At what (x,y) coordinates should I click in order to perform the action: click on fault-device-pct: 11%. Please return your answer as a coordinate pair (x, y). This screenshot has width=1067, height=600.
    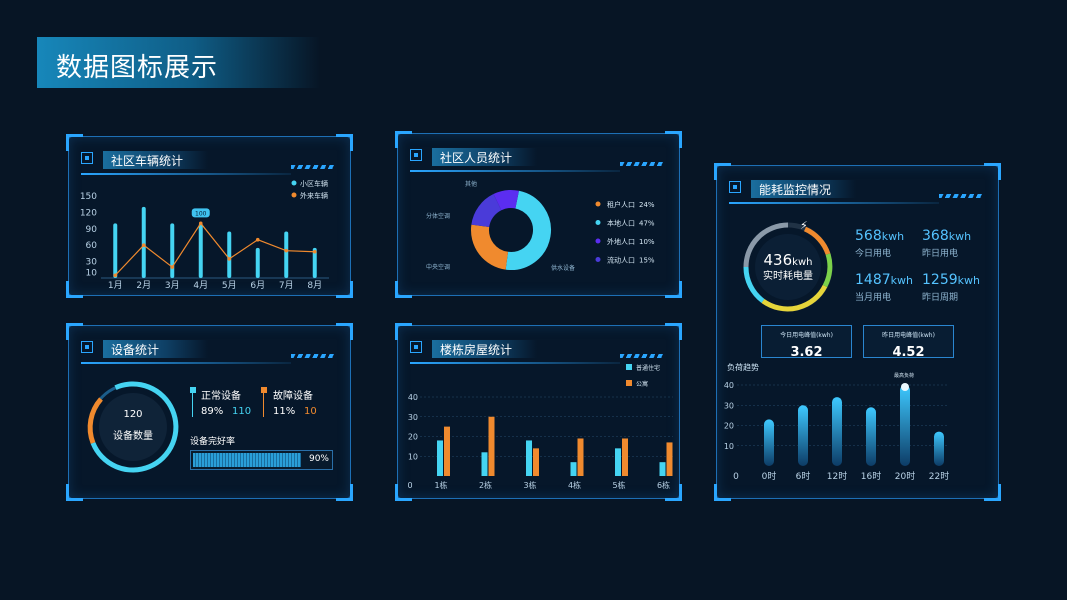
    Looking at the image, I should click on (284, 411).